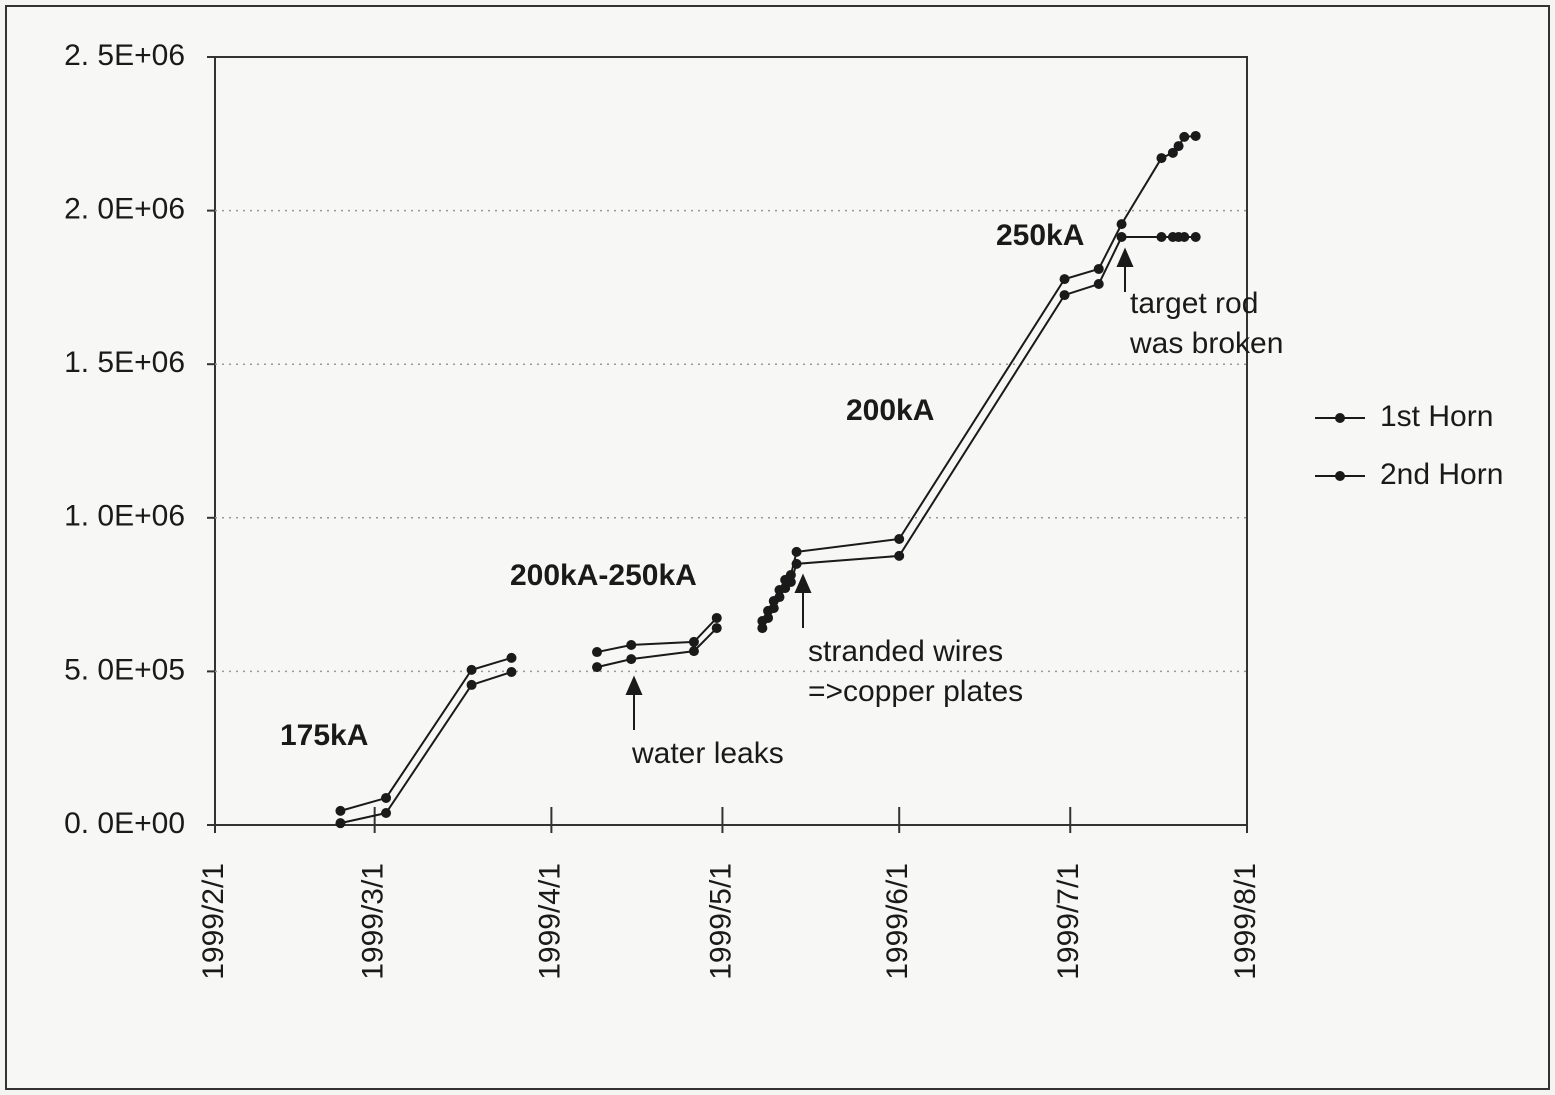 The height and width of the screenshot is (1095, 1555). Describe the element at coordinates (124, 55) in the screenshot. I see `y-tick-label: 2. 5E+06` at that location.